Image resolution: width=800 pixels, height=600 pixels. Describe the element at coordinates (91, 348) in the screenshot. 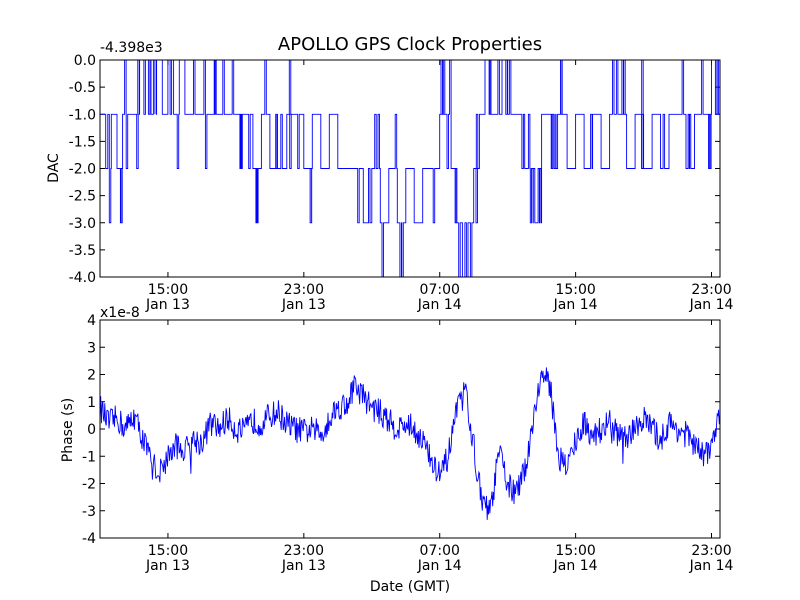

I see `y-tick-label: 3` at that location.